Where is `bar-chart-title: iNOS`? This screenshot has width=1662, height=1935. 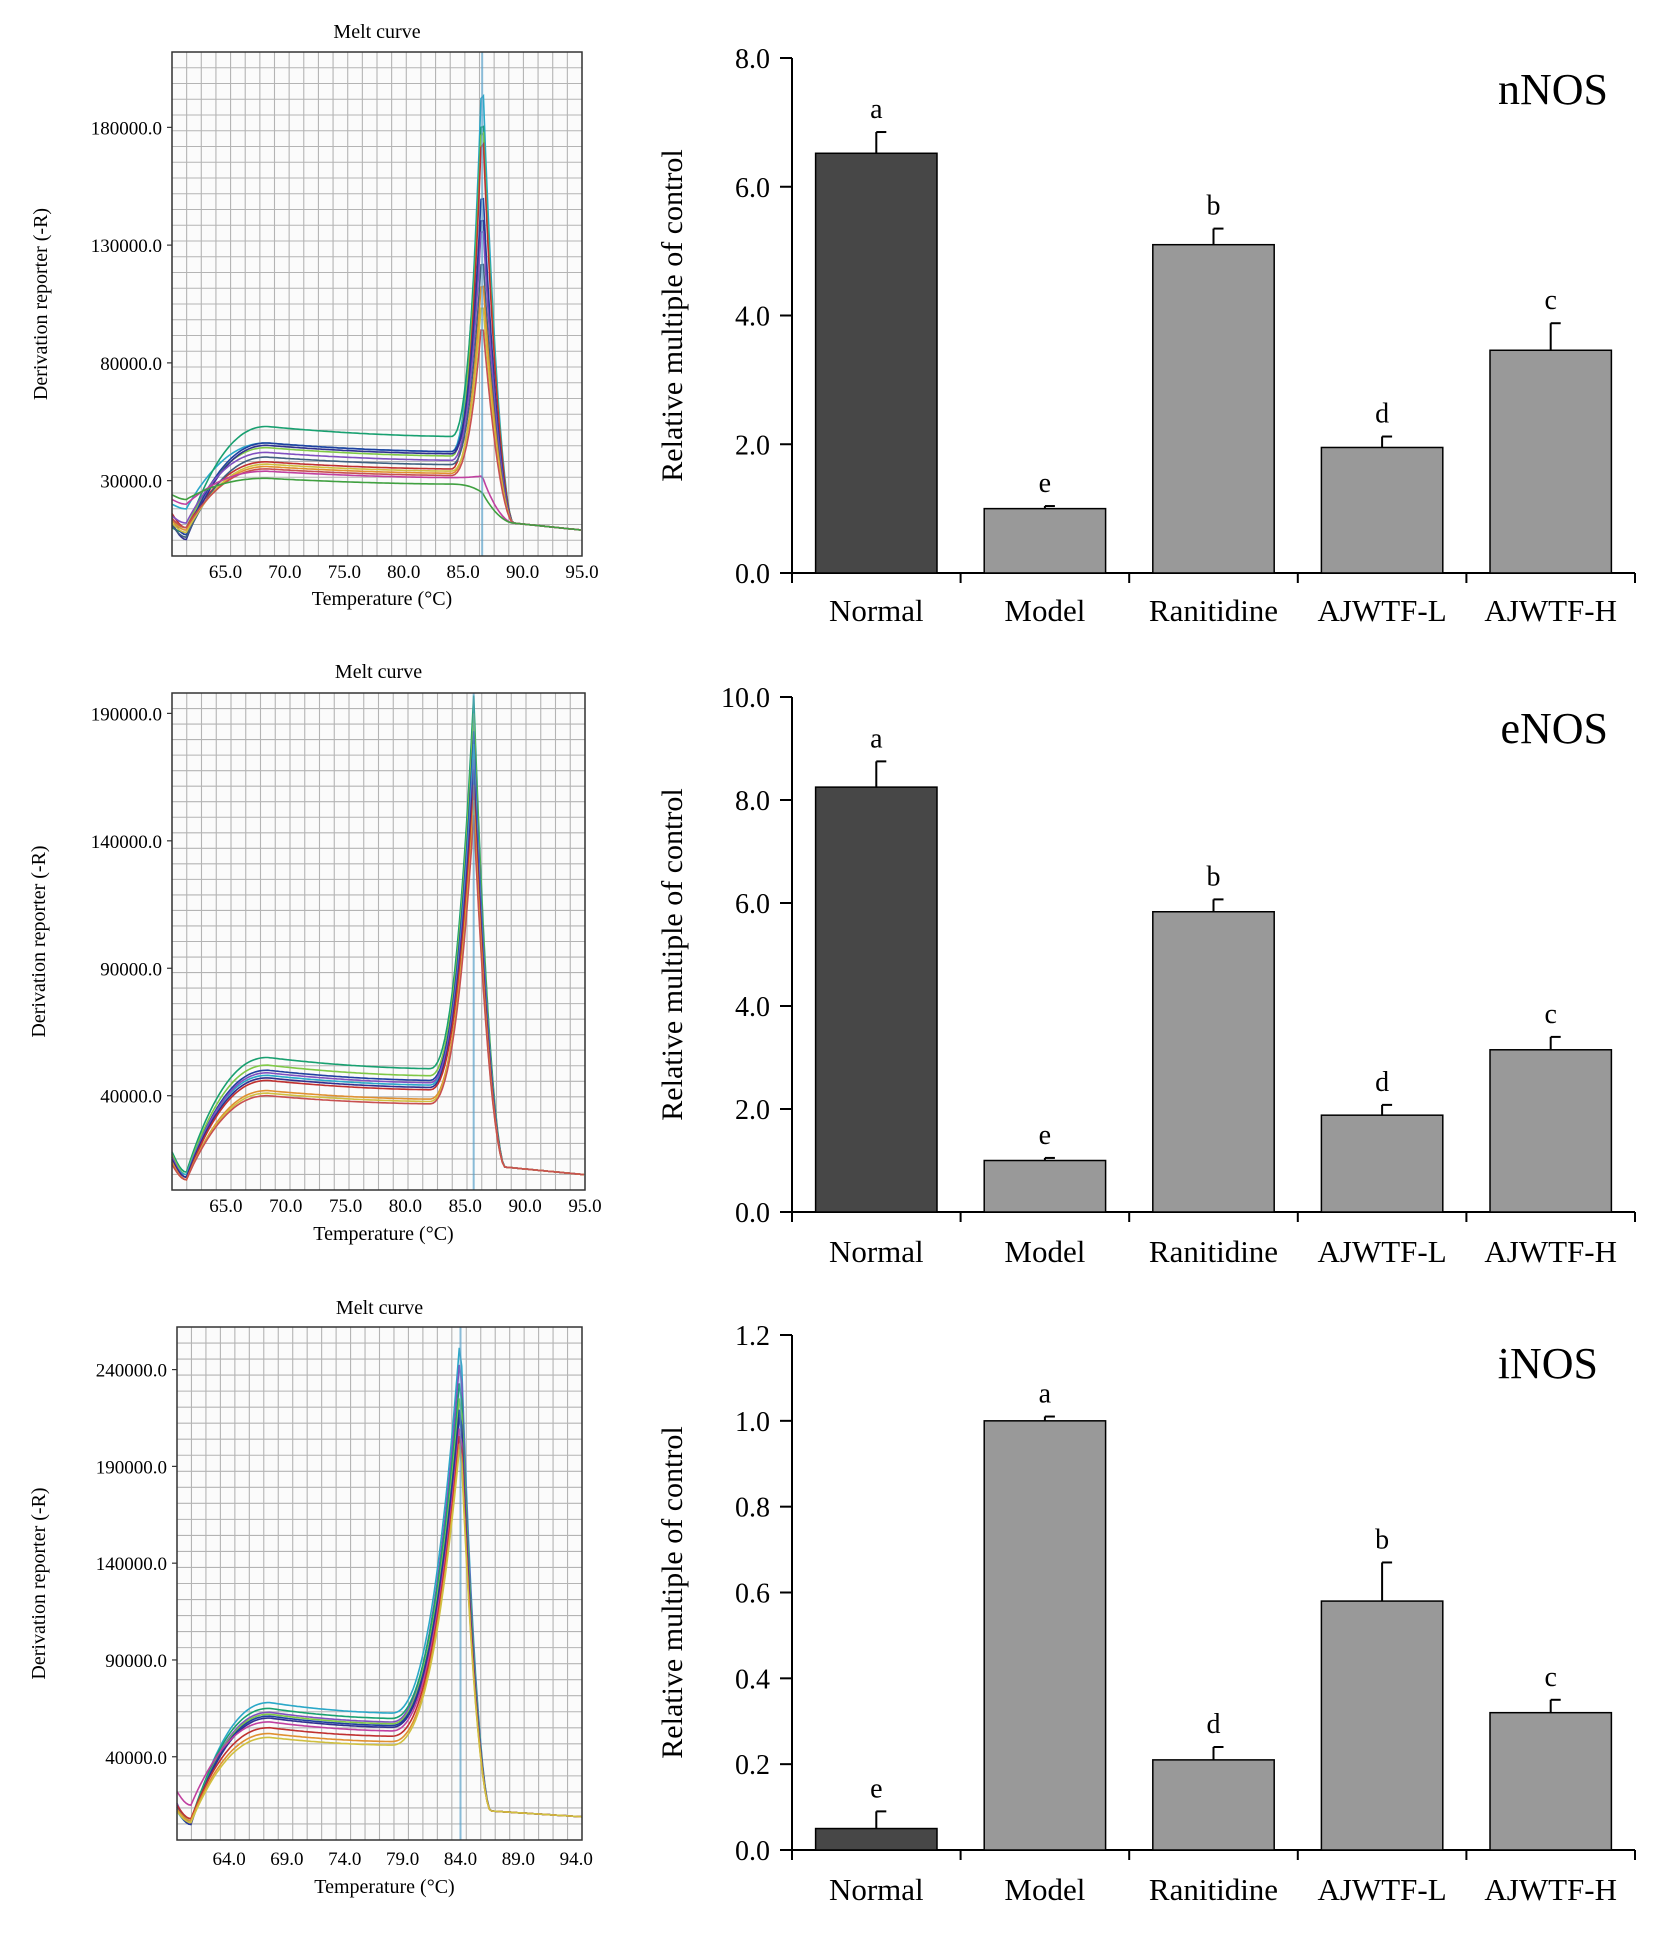 bar-chart-title: iNOS is located at coordinates (1548, 1363).